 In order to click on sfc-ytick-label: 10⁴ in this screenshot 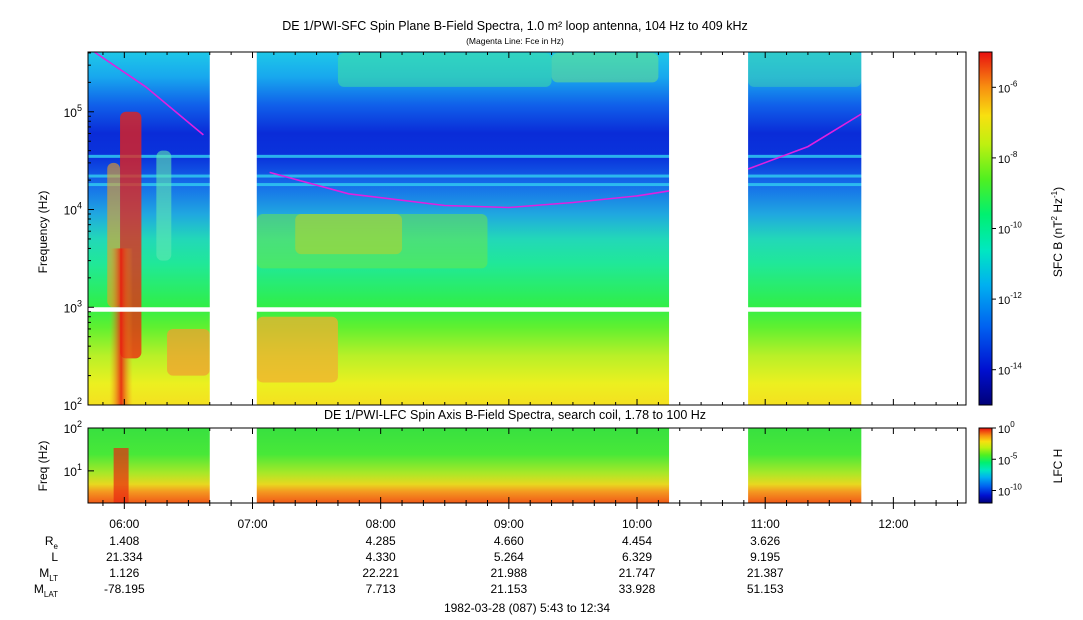, I will do `click(73, 209)`.